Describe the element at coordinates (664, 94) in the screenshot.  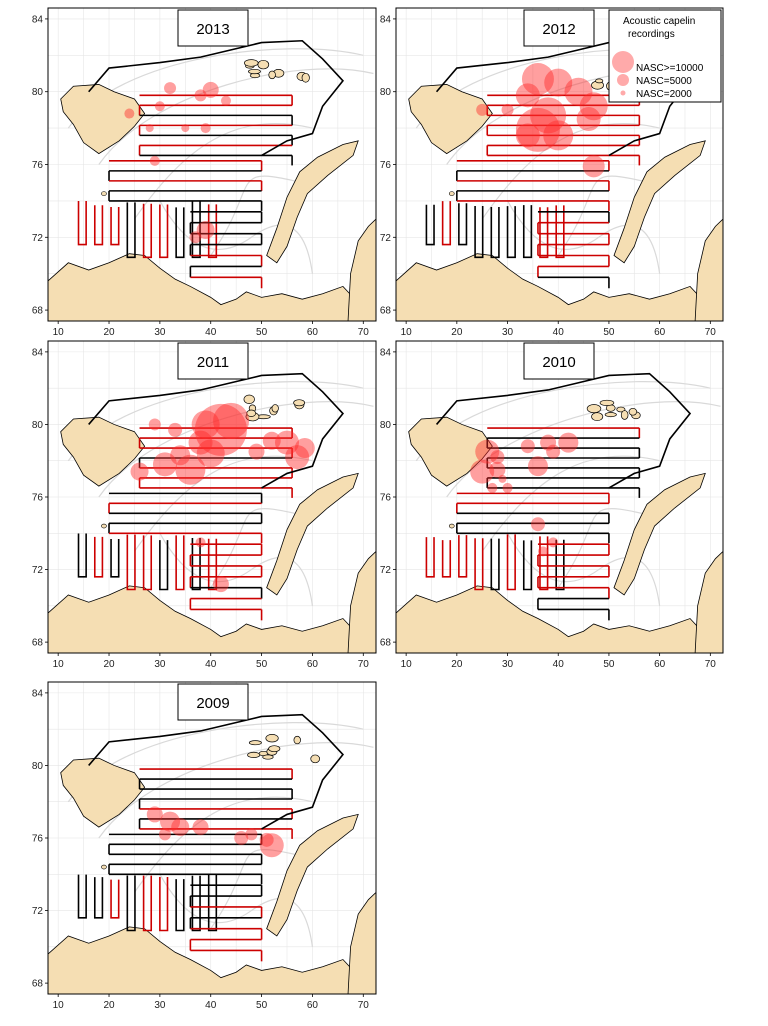
I see `legend-item: NASC=2000` at that location.